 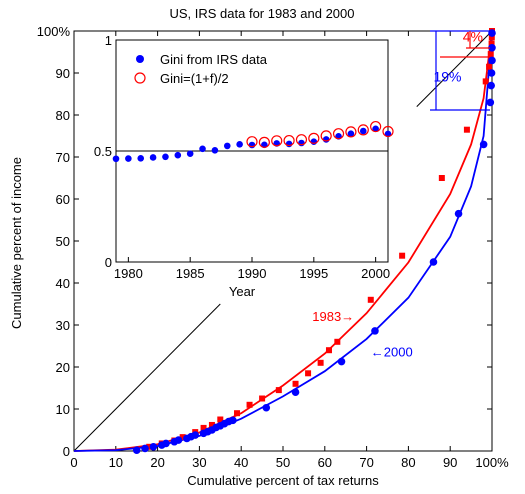 What do you see at coordinates (194, 78) in the screenshot?
I see `legend-label-gini-formula: Gini=(1+f)/2` at bounding box center [194, 78].